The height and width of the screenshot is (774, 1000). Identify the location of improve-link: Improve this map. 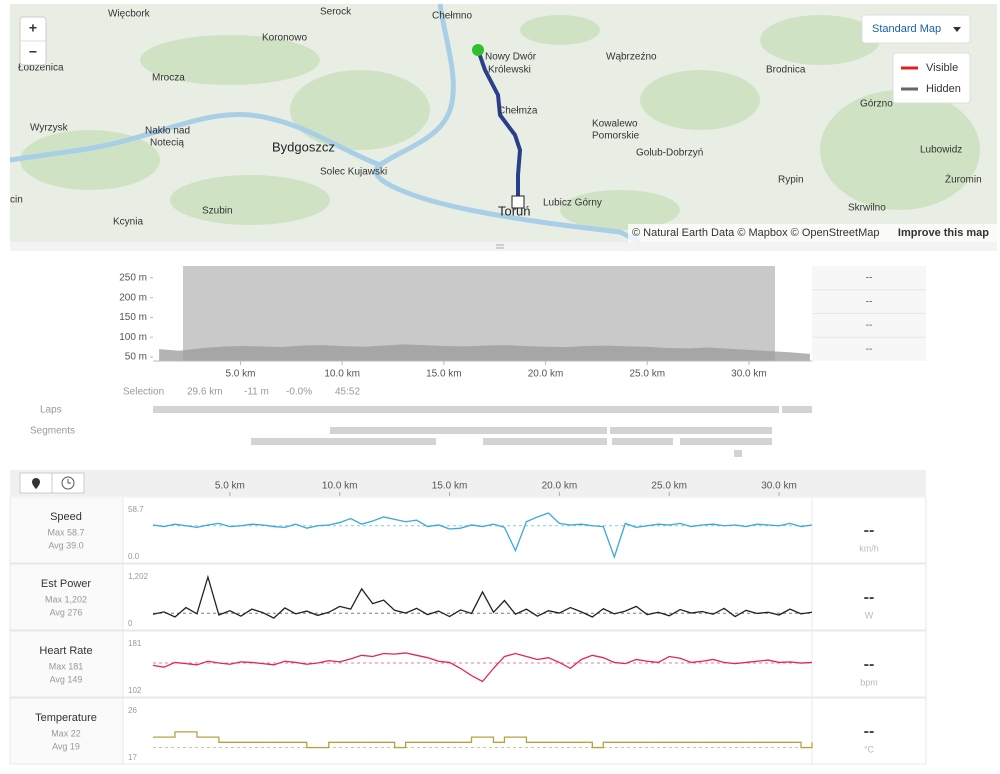
(943, 233).